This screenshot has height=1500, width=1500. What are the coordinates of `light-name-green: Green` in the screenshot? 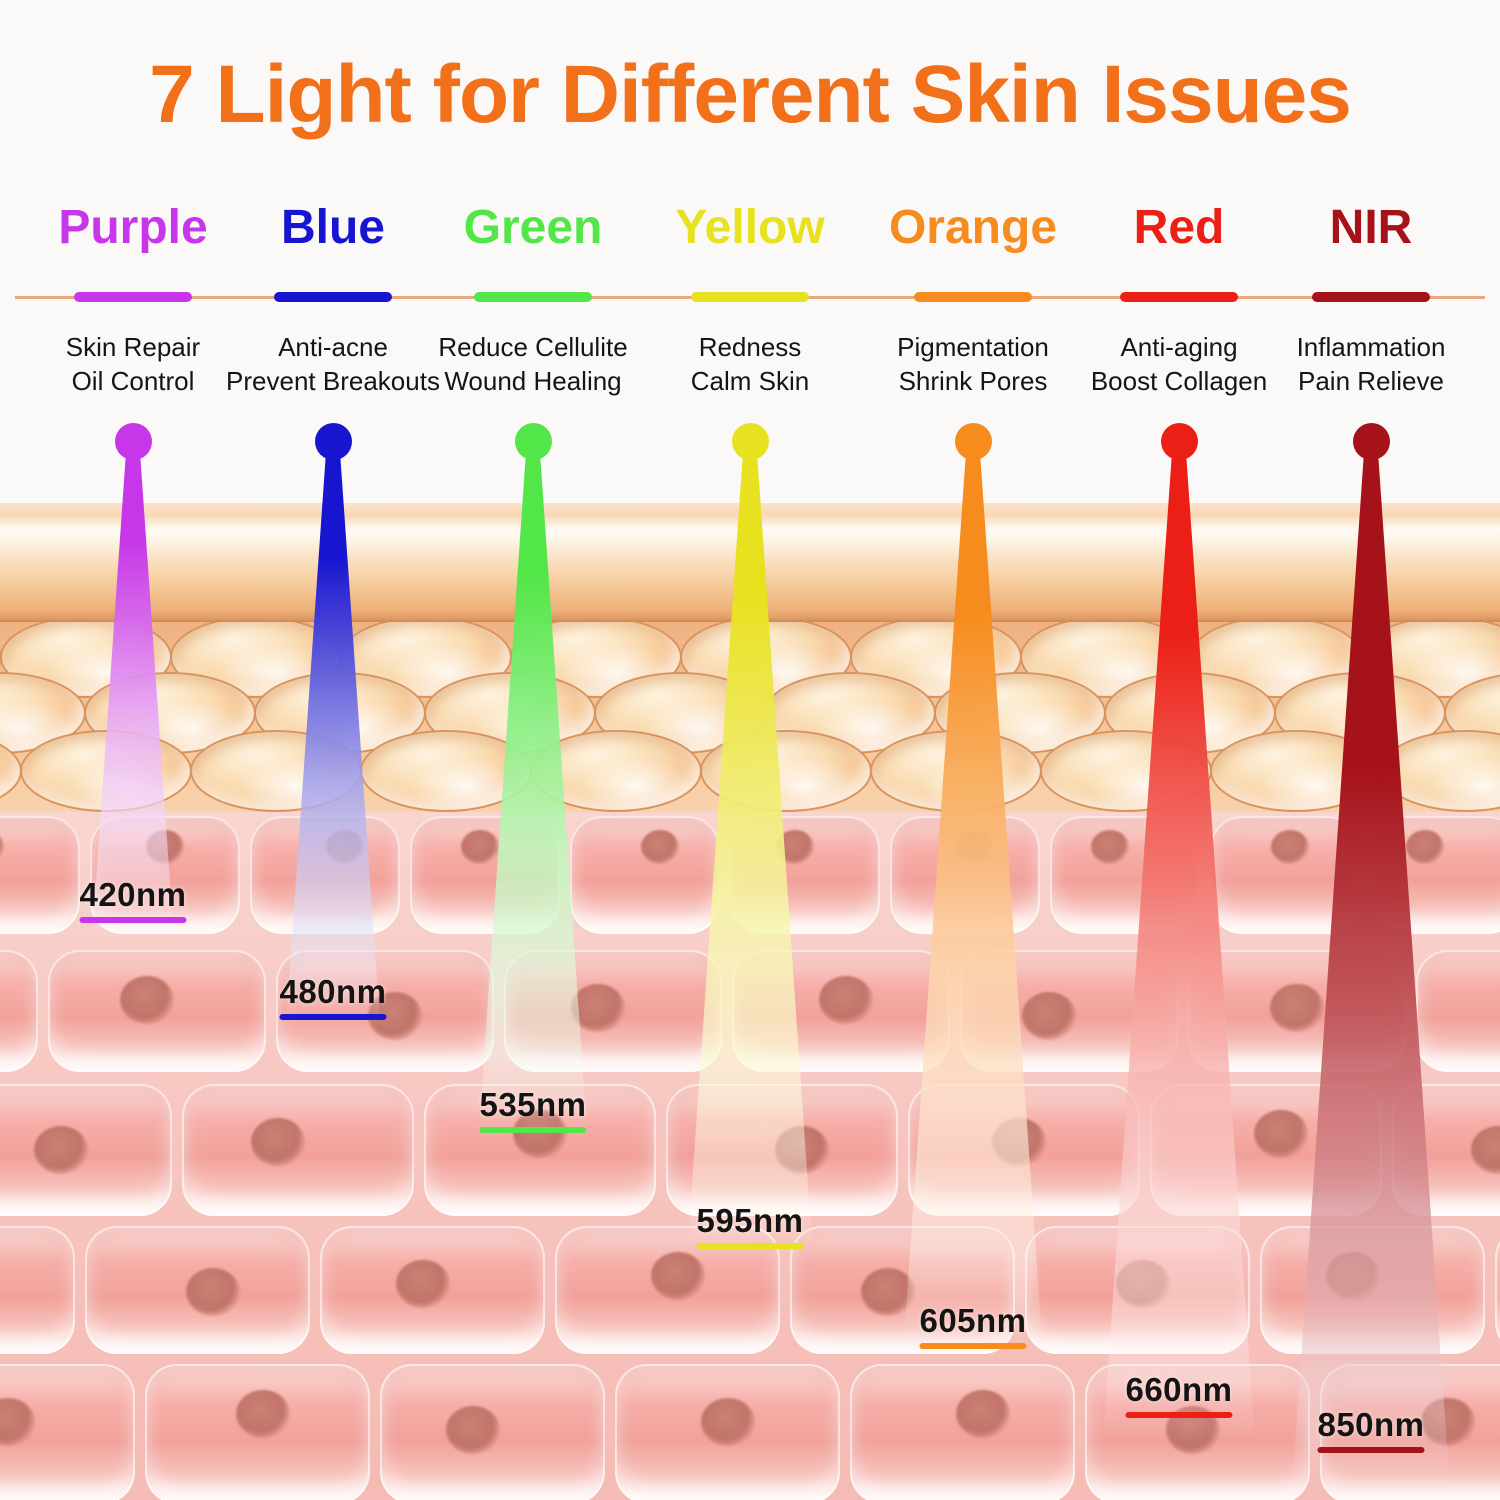 It's located at (533, 227).